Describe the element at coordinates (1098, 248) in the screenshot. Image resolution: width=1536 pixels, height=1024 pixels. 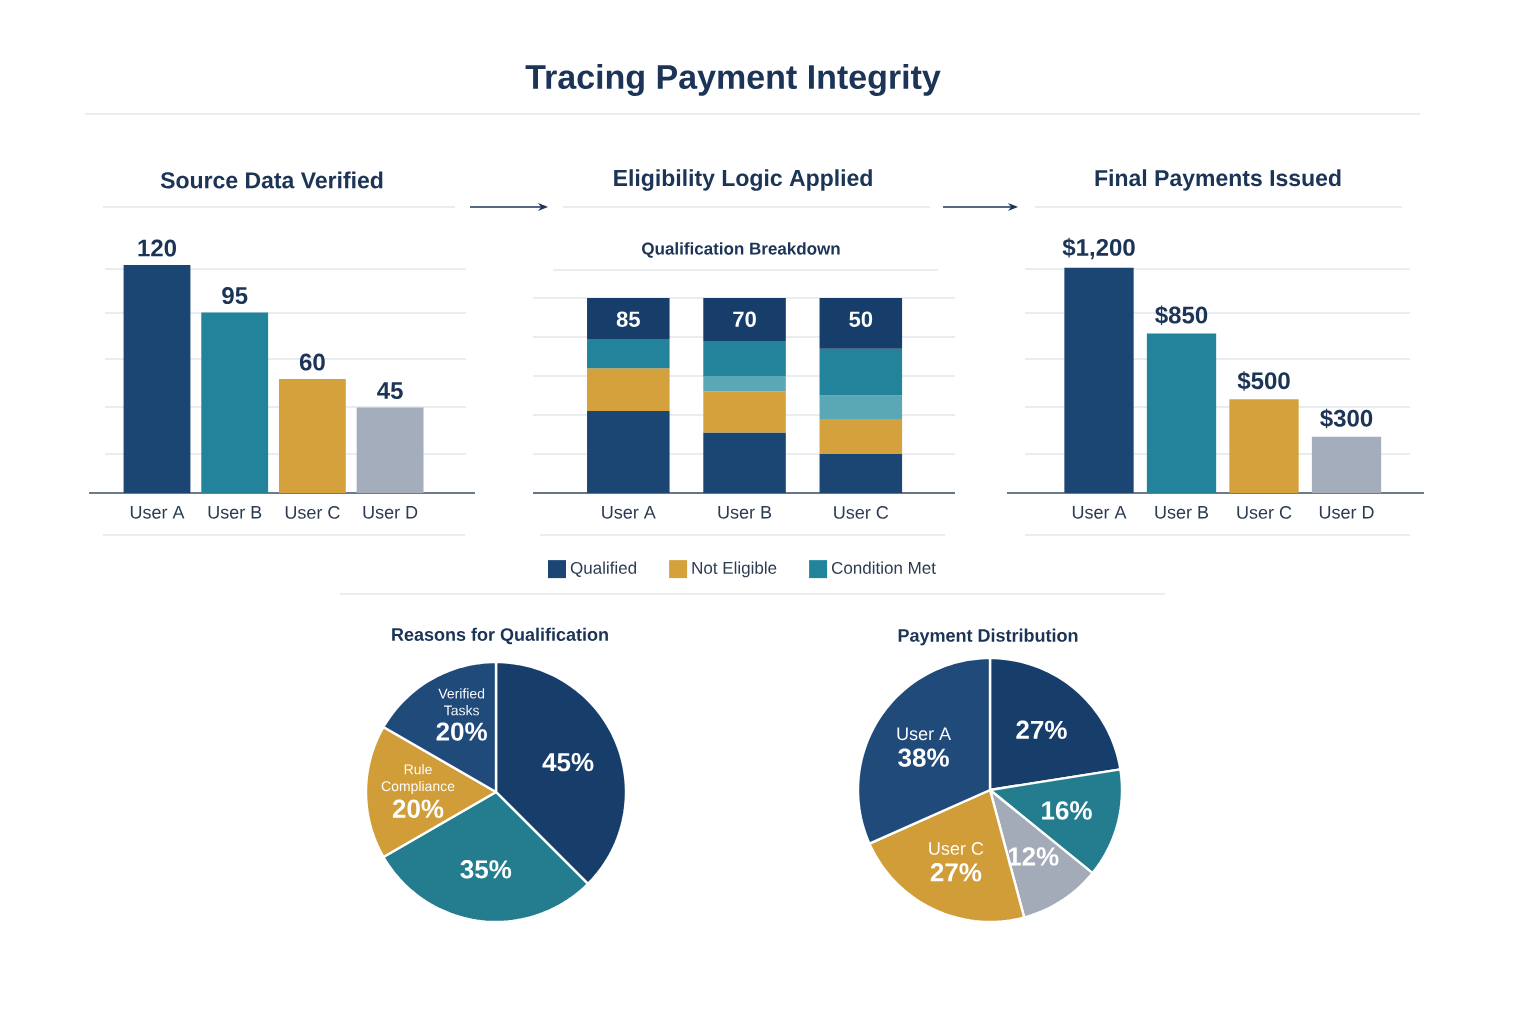
I see `data-label: $1,200` at that location.